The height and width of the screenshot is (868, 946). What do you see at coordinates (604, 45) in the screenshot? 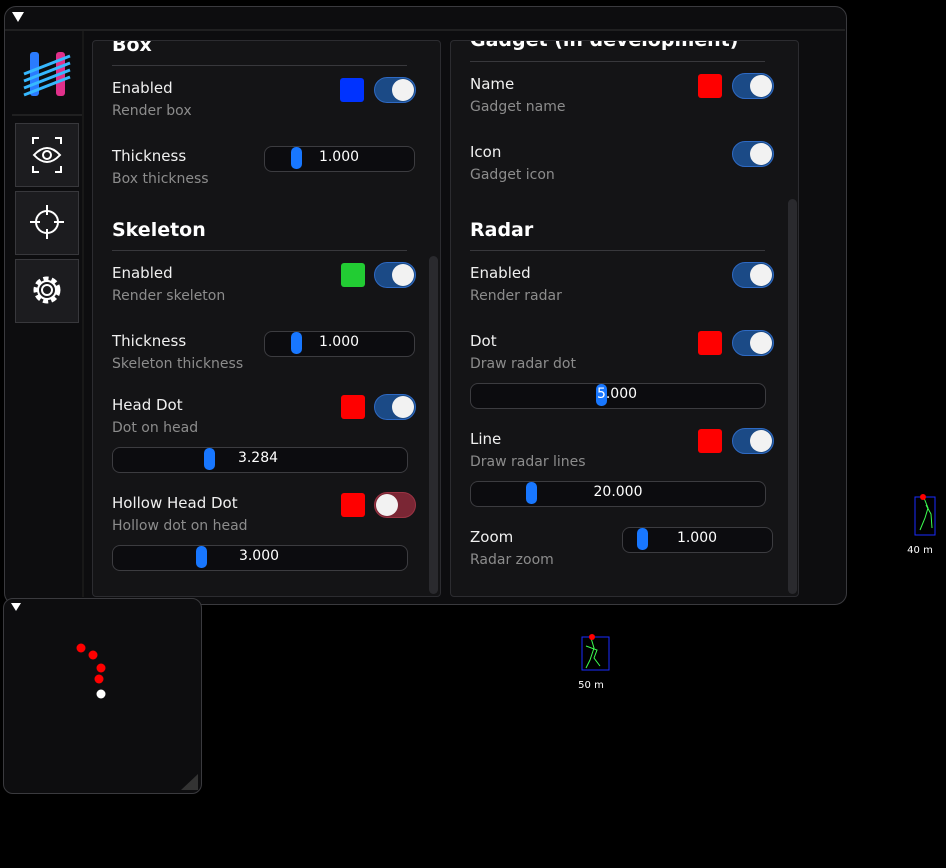
I see `section-title: Gadget (in development)` at bounding box center [604, 45].